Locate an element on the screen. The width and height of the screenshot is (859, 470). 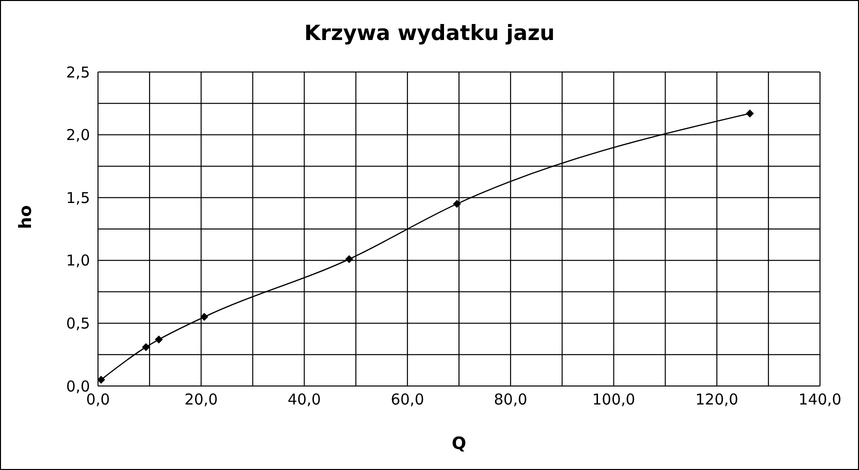
y-tick-label: 2,0 is located at coordinates (78, 135).